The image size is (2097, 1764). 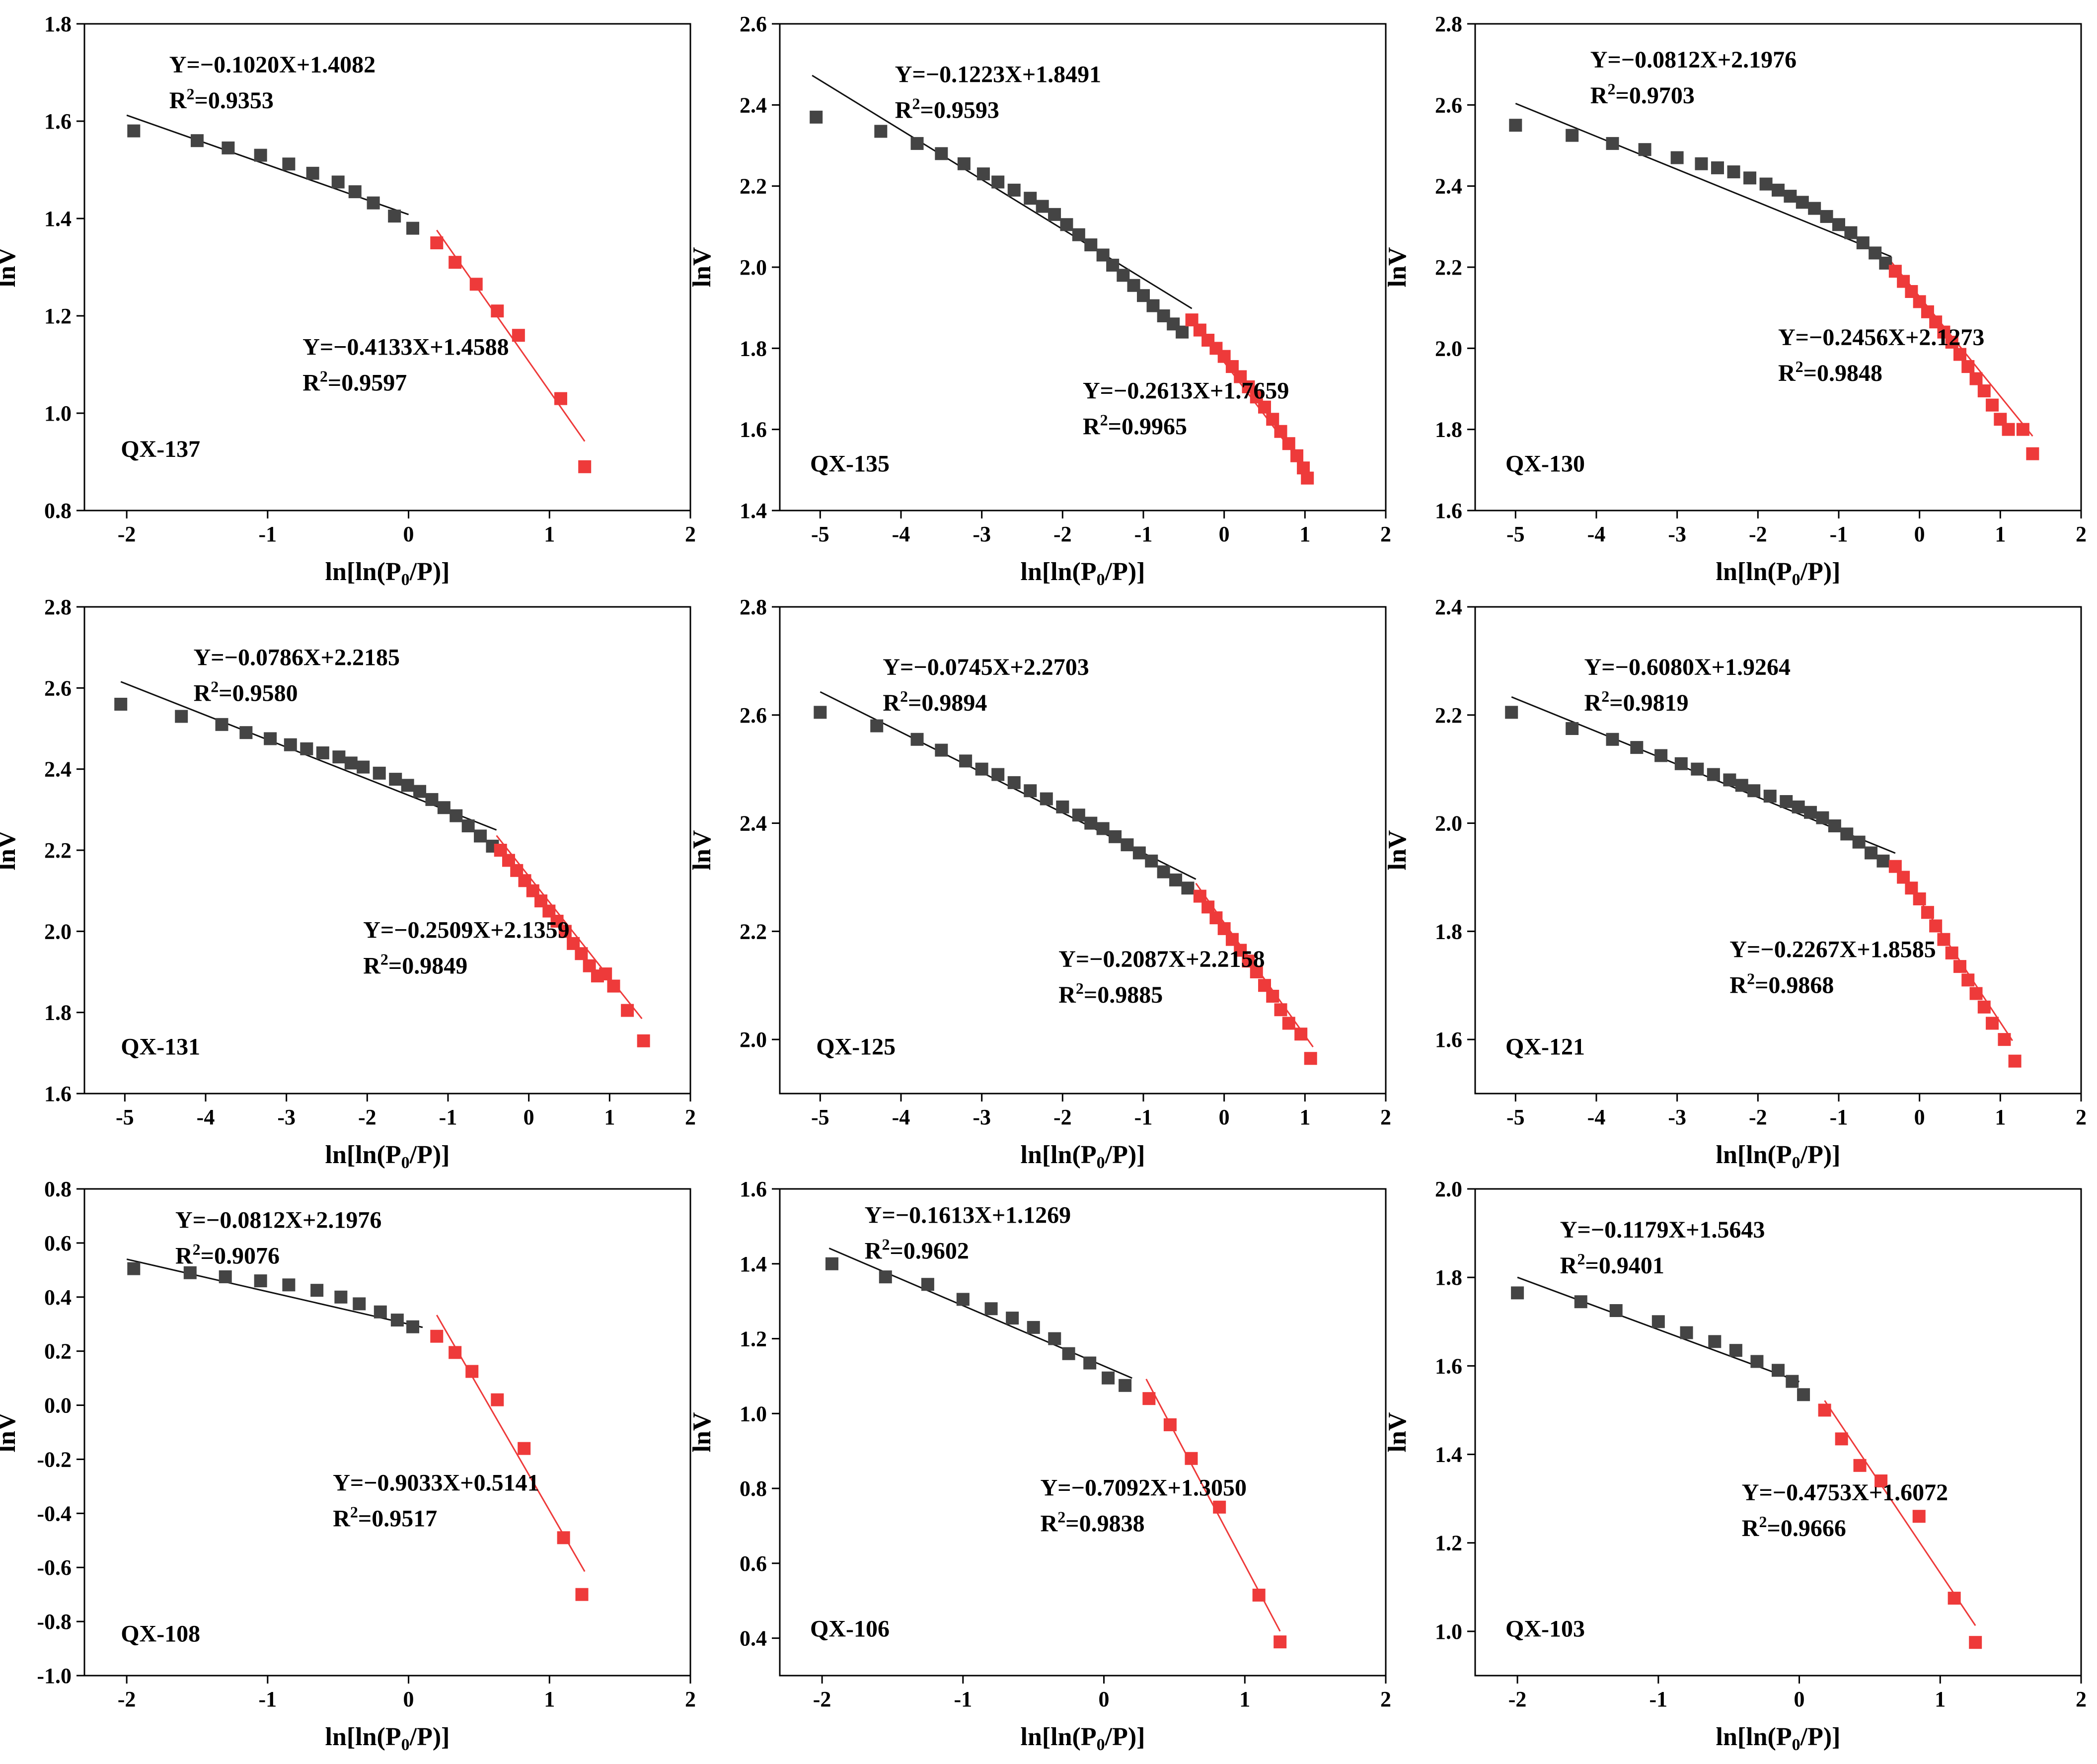 I want to click on sample-label: QX-103, so click(x=1545, y=1629).